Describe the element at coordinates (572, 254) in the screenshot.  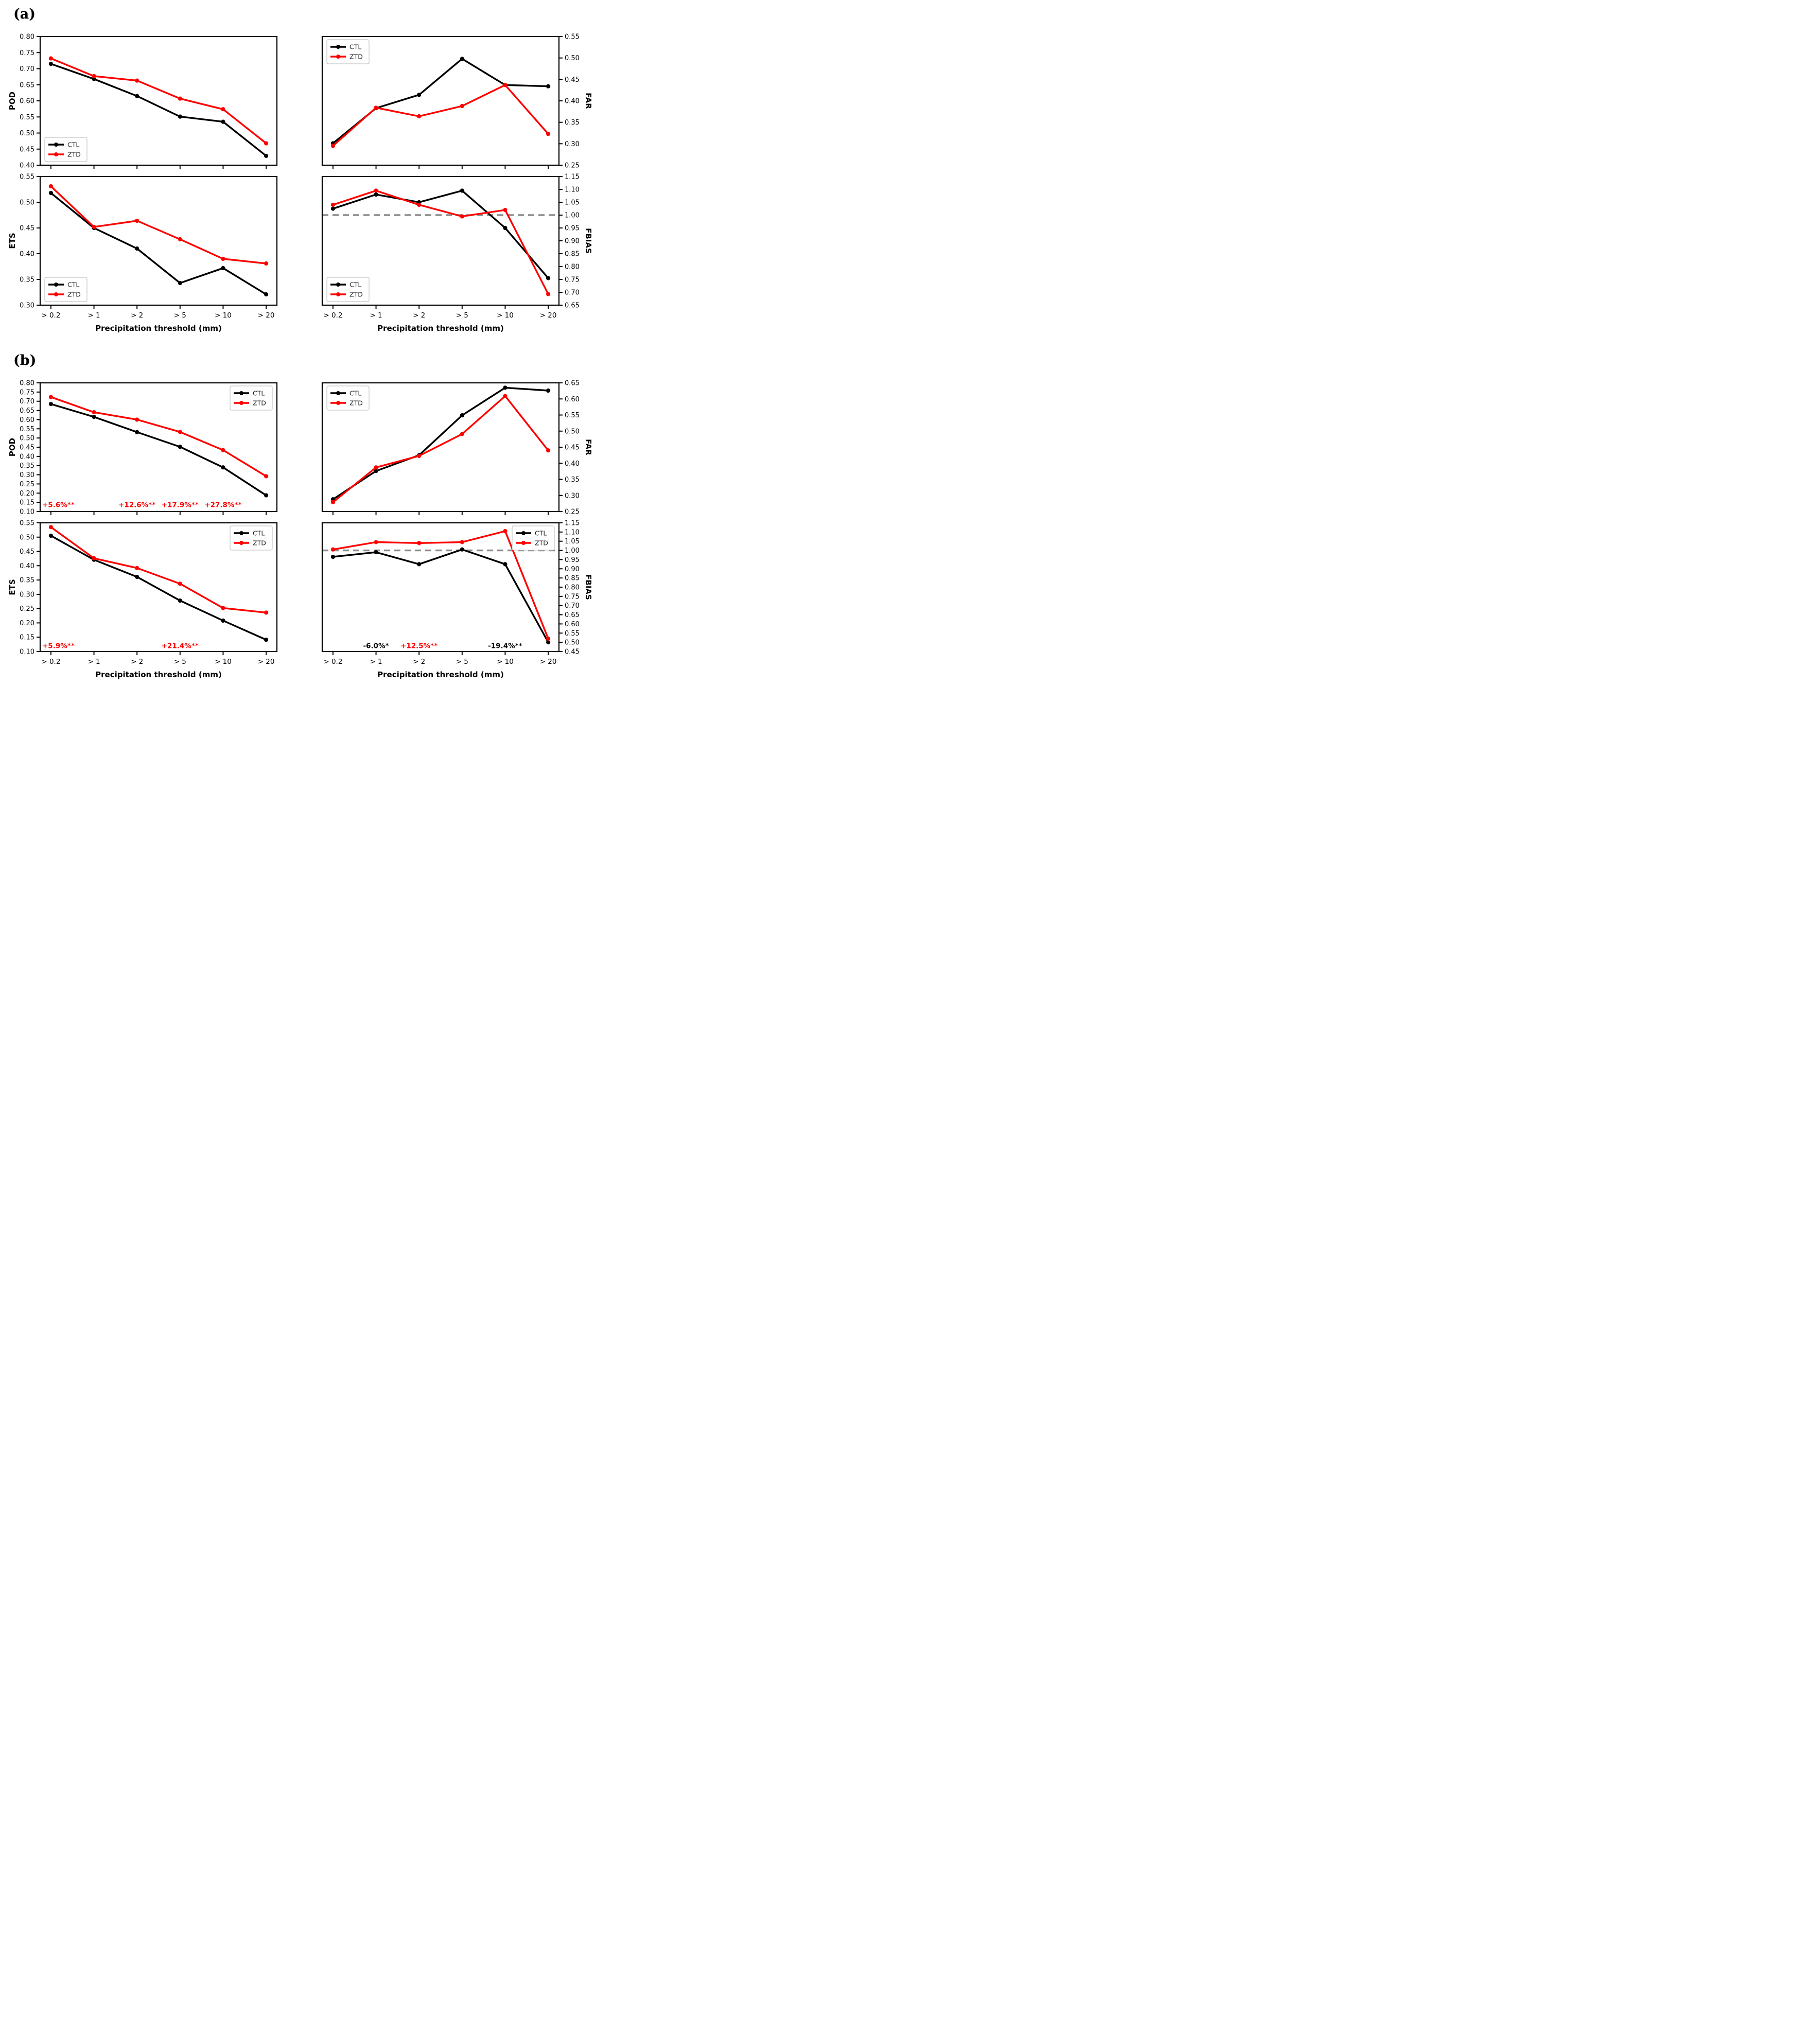
I see `svg-text: 0.85` at that location.